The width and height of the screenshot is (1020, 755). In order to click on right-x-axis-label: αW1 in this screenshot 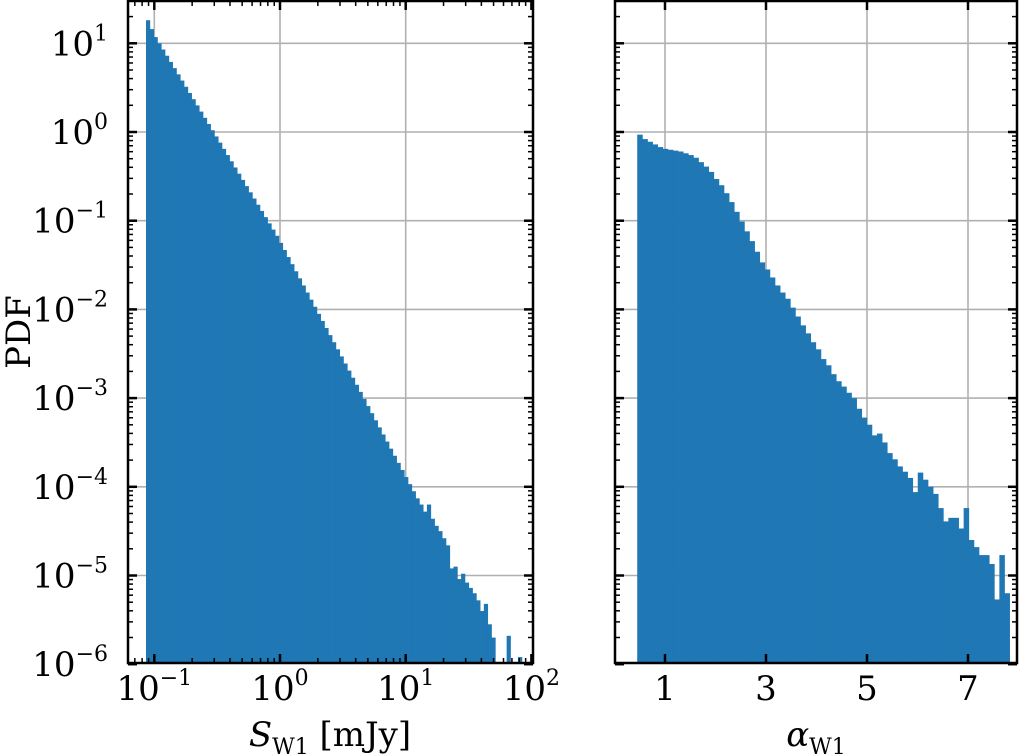, I will do `click(816, 735)`.